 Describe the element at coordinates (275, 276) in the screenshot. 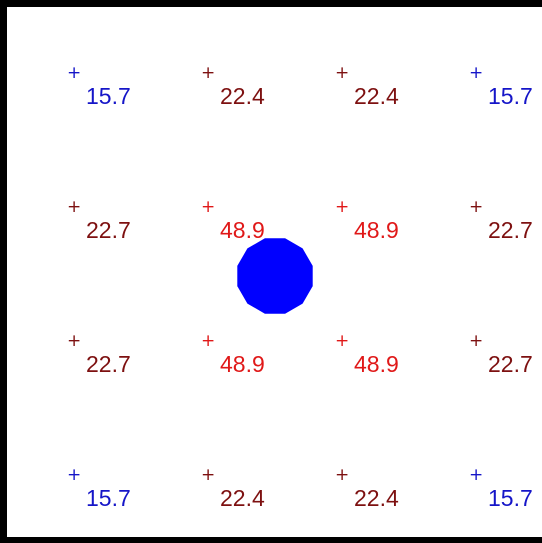

I see `source-marker-shape` at that location.